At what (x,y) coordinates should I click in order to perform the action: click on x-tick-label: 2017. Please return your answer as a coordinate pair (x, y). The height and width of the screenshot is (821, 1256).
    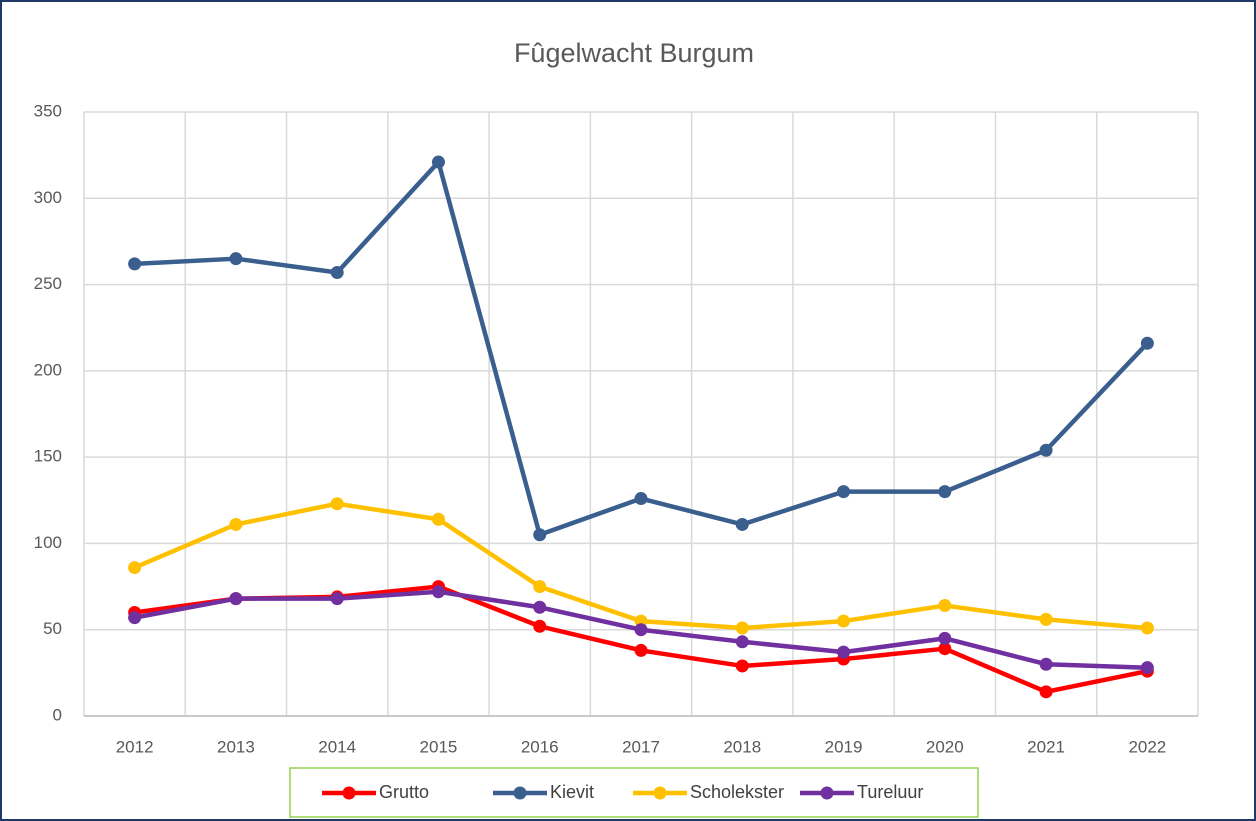
    Looking at the image, I should click on (641, 746).